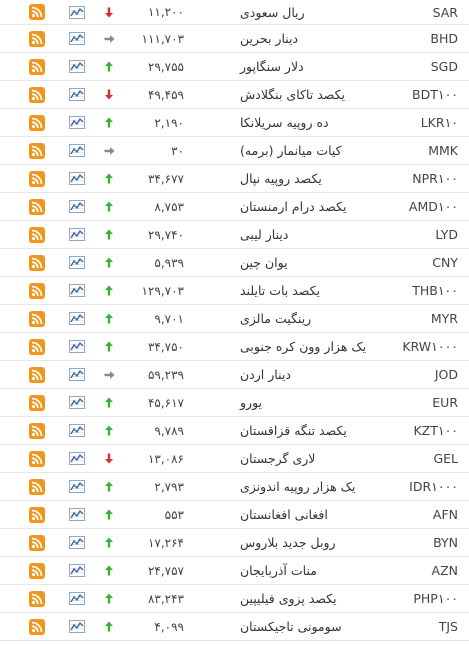 The width and height of the screenshot is (469, 645). What do you see at coordinates (265, 374) in the screenshot?
I see `currency-name: دینار اردن` at bounding box center [265, 374].